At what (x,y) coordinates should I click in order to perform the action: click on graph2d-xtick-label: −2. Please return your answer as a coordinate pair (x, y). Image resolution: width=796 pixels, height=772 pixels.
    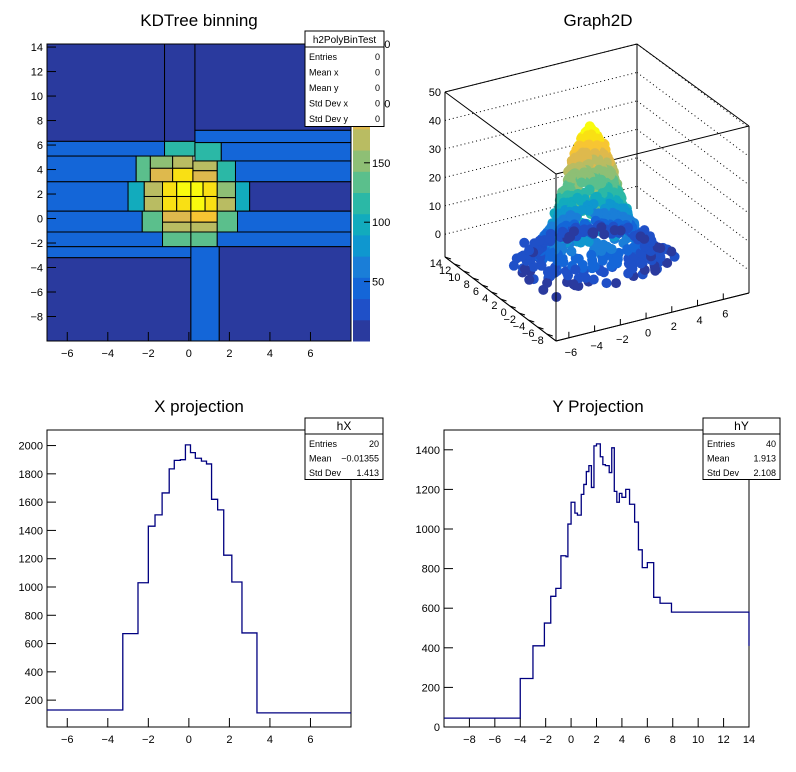
    Looking at the image, I should click on (622, 340).